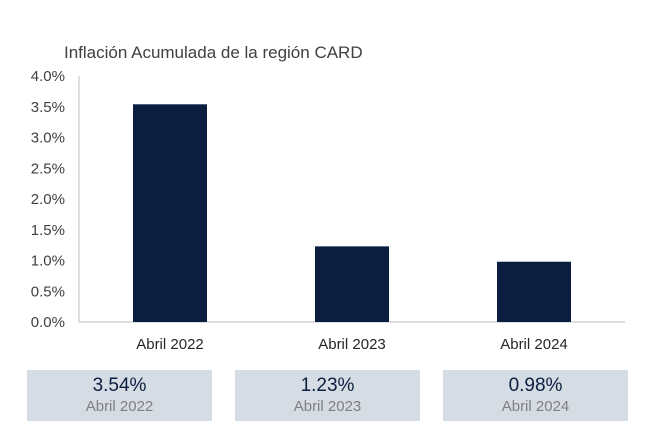 The width and height of the screenshot is (651, 431). Describe the element at coordinates (48, 322) in the screenshot. I see `y-tick-label: 0.0%` at that location.